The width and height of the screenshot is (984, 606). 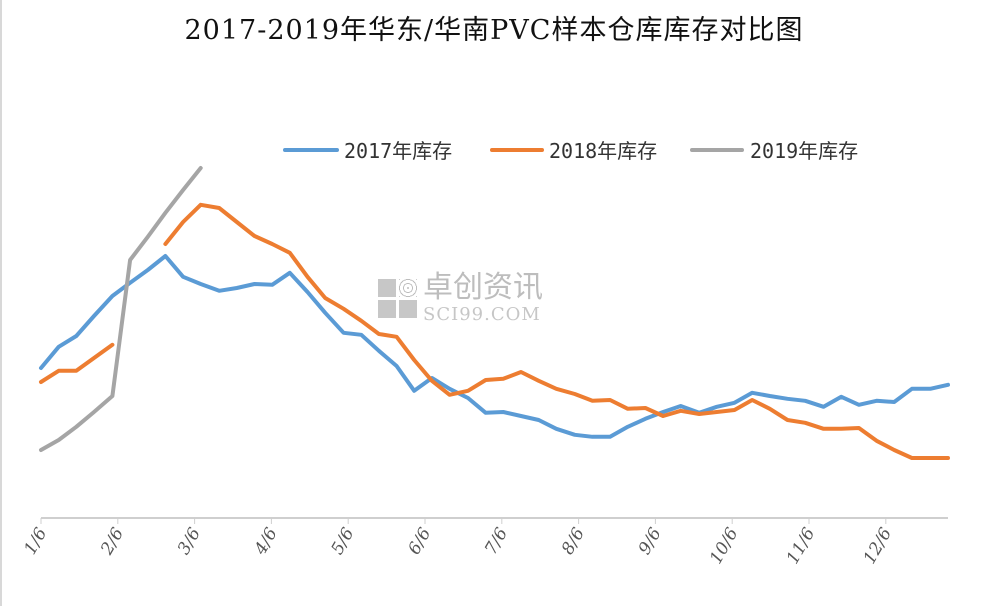 I want to click on watermark-en: SCI99.COM, so click(x=482, y=314).